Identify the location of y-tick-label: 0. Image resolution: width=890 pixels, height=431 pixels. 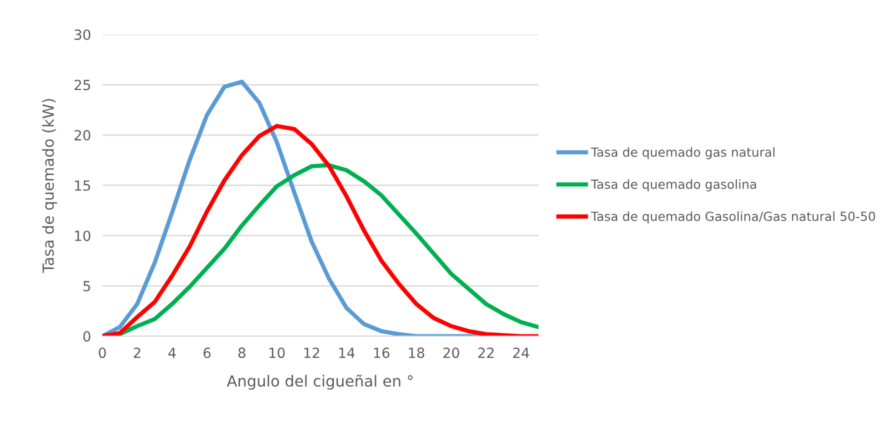
(86, 336).